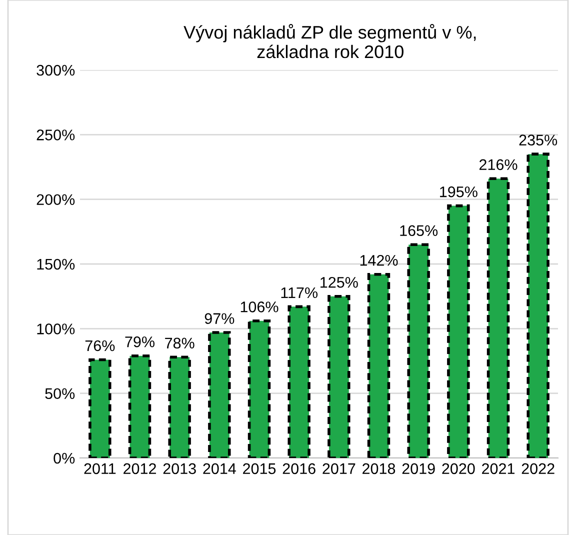 This screenshot has width=570, height=535. What do you see at coordinates (56, 329) in the screenshot?
I see `y-tick-label: 100%` at bounding box center [56, 329].